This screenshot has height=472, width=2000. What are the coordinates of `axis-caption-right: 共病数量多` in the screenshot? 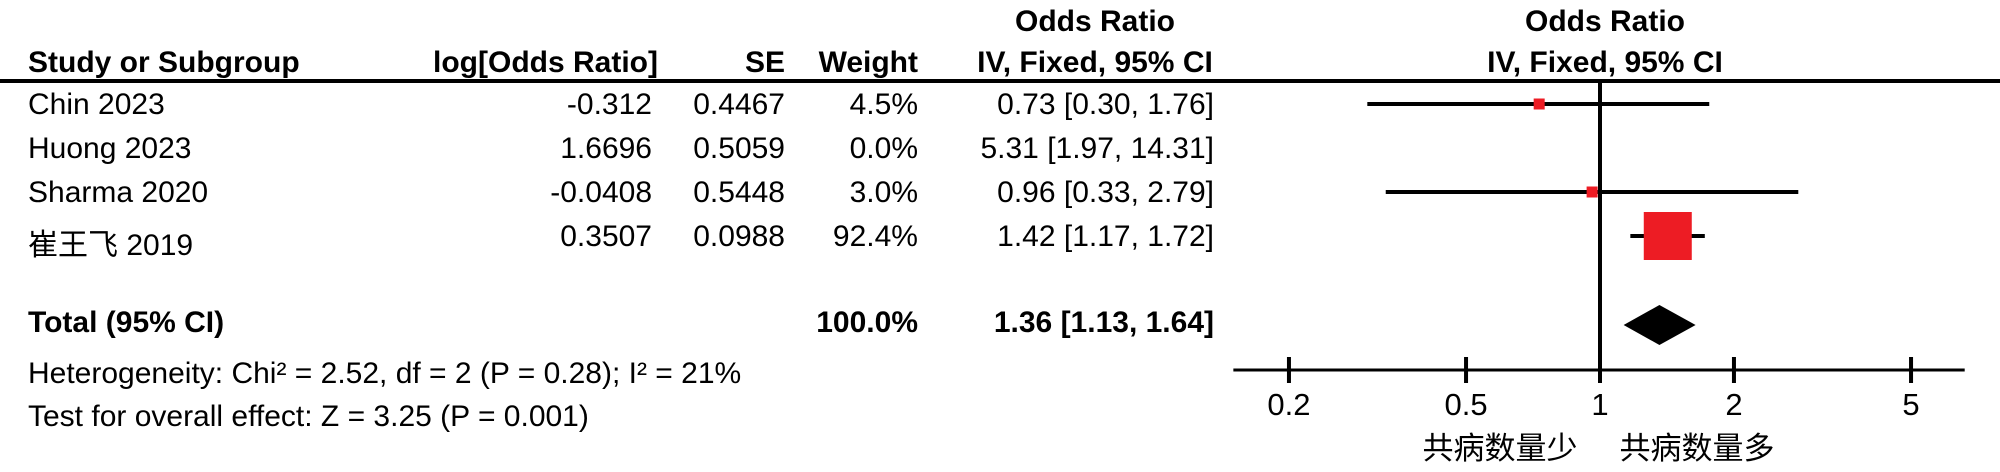 It's located at (1697, 448).